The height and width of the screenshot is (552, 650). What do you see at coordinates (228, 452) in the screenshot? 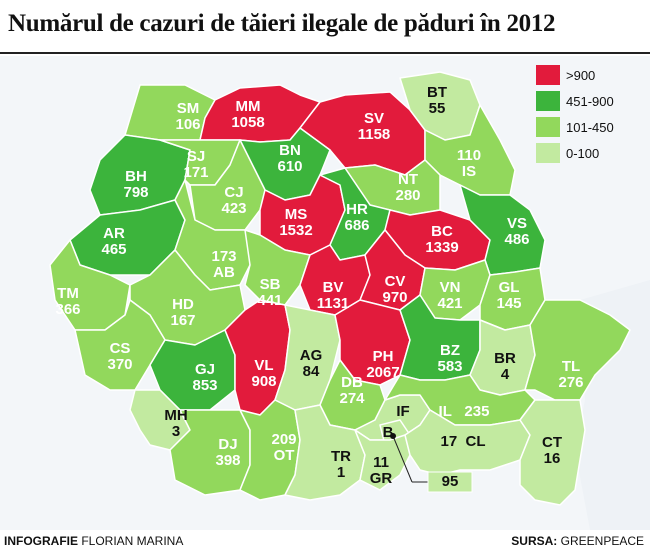
I see `county-label-dj: DJ 398` at bounding box center [228, 452].